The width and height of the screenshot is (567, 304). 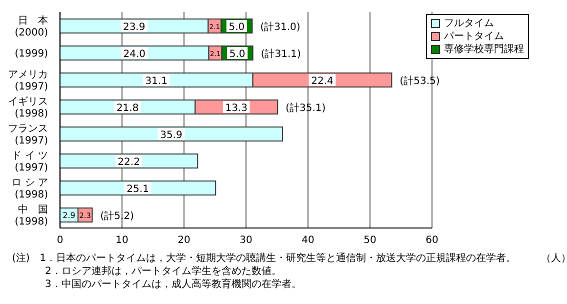 I want to click on data-label: 13.3, so click(x=236, y=108).